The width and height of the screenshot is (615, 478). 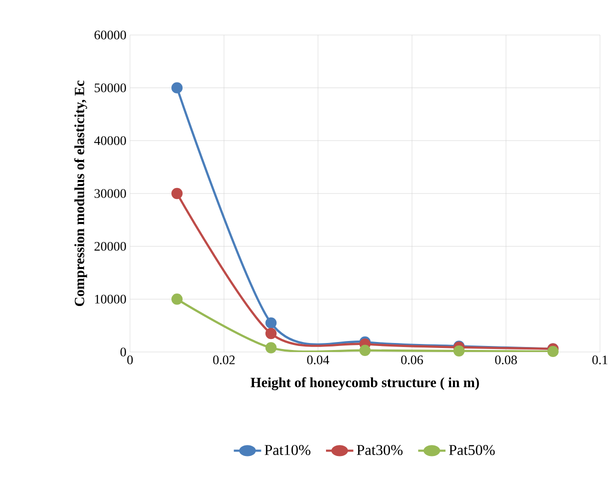 I want to click on y-tick-label: 30000, so click(x=110, y=193).